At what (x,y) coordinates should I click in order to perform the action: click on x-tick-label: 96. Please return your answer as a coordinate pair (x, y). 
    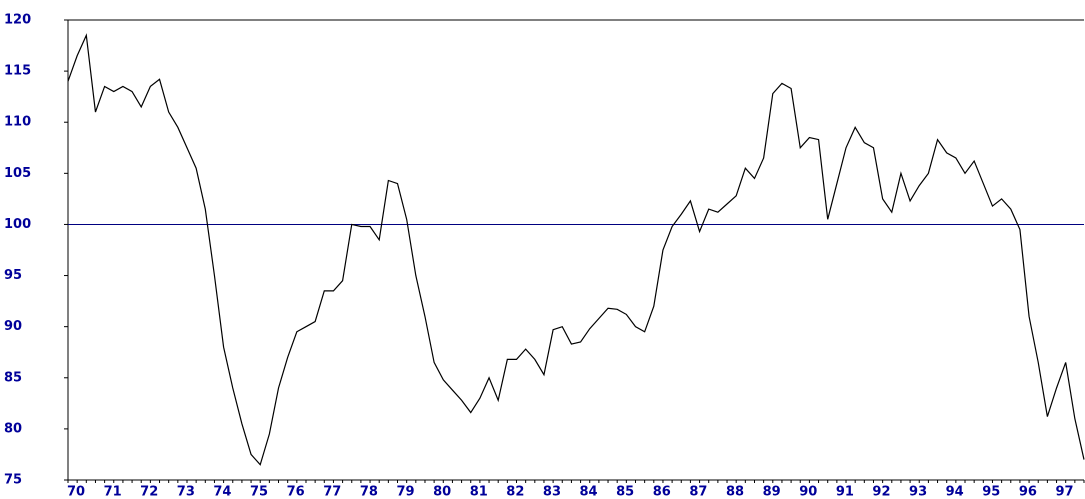
    Looking at the image, I should click on (1028, 492).